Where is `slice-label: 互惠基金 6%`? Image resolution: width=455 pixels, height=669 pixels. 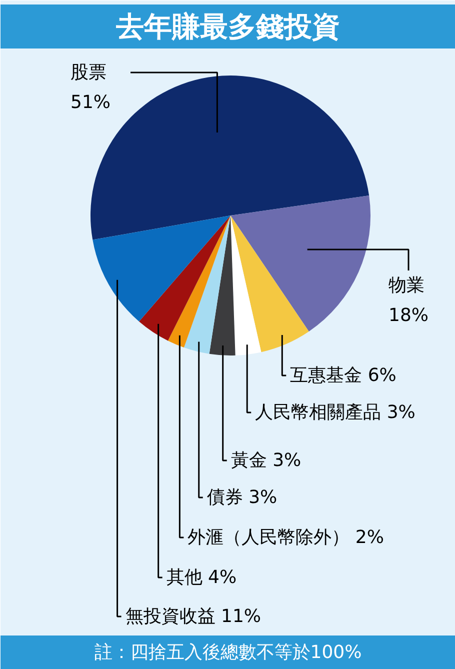
slice-label: 互惠基金 6% is located at coordinates (343, 375).